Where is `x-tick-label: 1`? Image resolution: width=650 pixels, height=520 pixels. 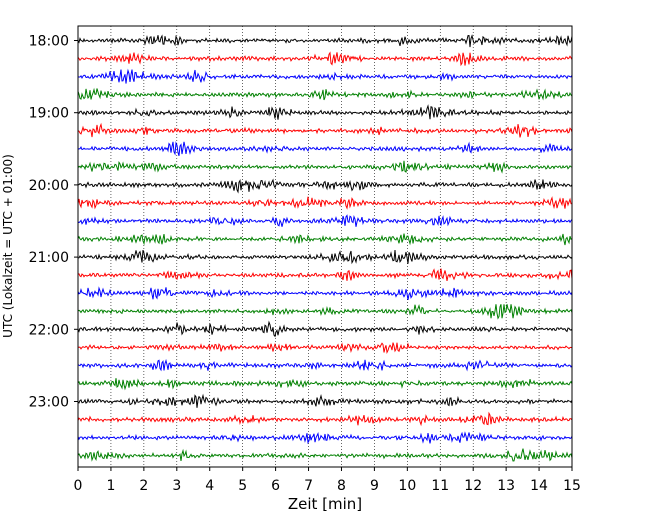
x-tick-label: 1 is located at coordinates (110, 486).